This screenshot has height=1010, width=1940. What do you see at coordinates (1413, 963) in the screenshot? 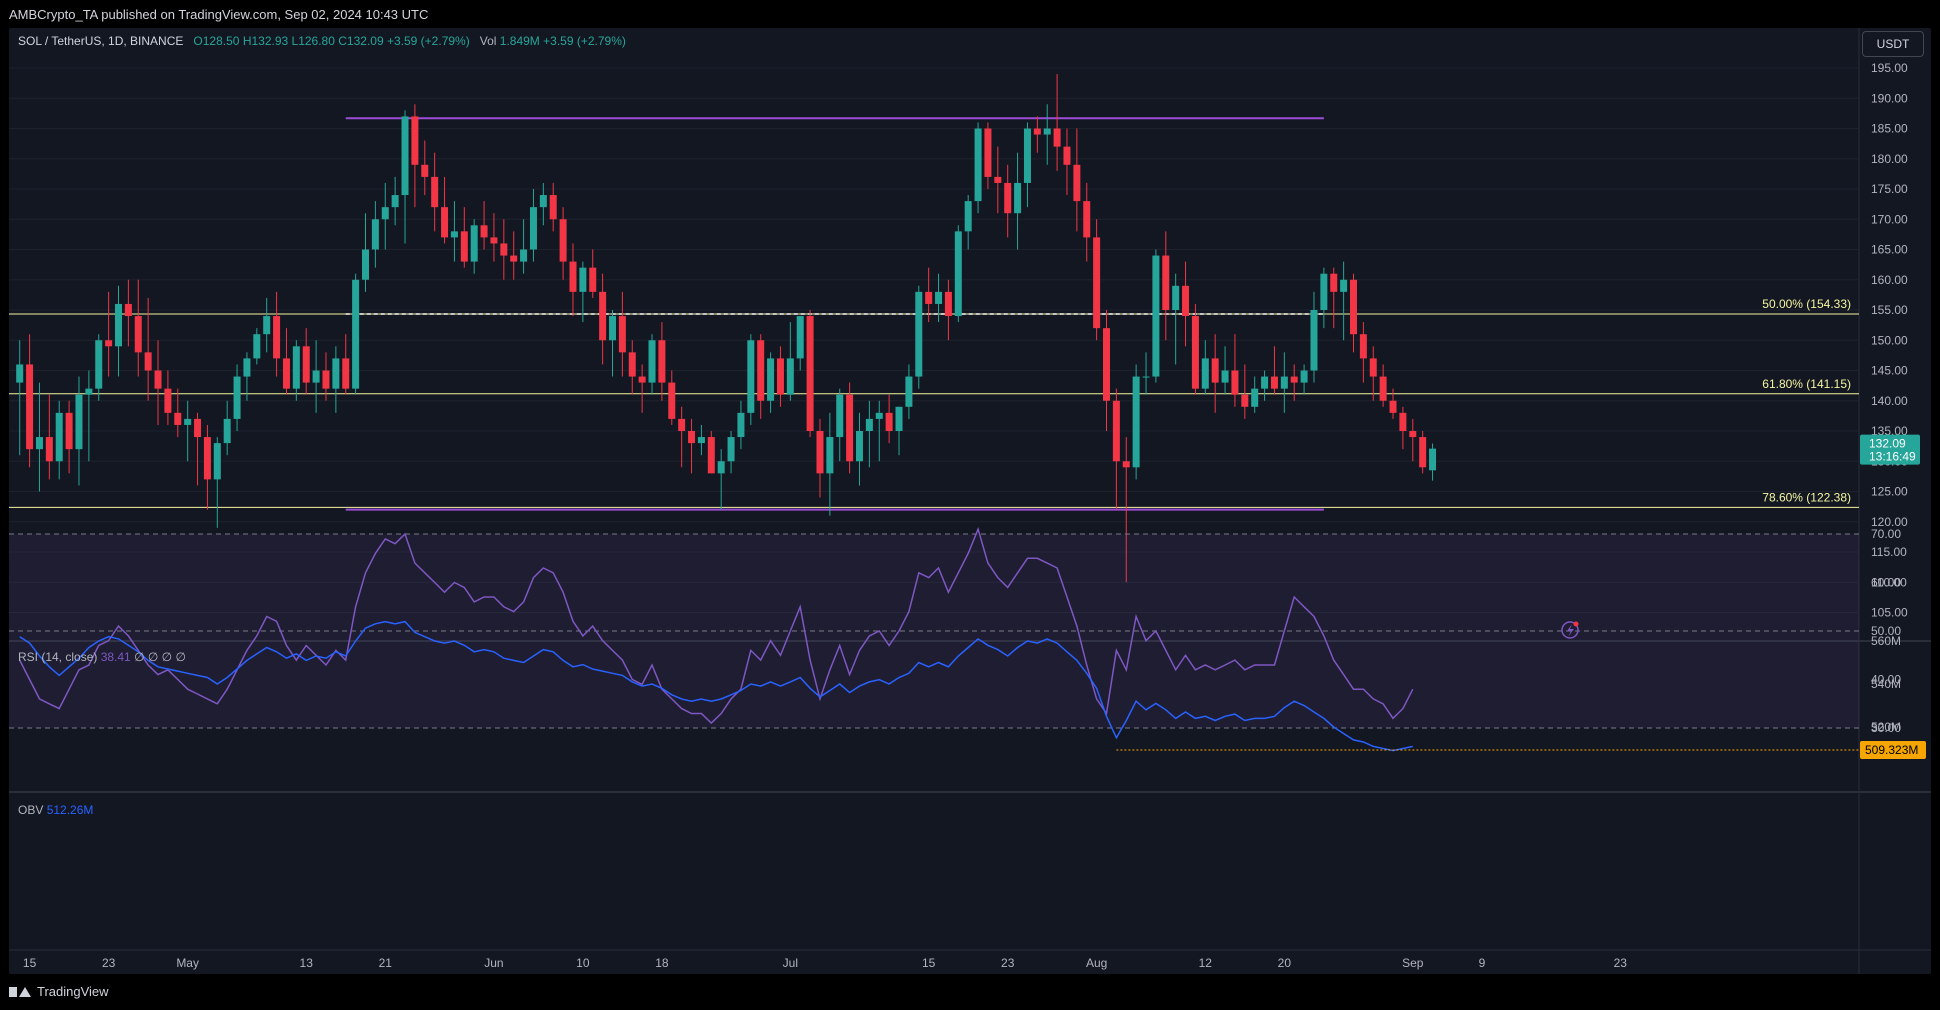
I see `time-tick-label: Sep` at bounding box center [1413, 963].